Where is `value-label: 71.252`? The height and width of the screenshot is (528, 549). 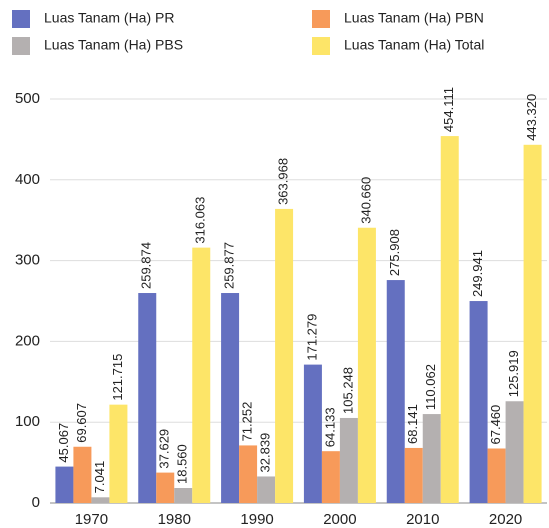 value-label: 71.252 is located at coordinates (247, 422).